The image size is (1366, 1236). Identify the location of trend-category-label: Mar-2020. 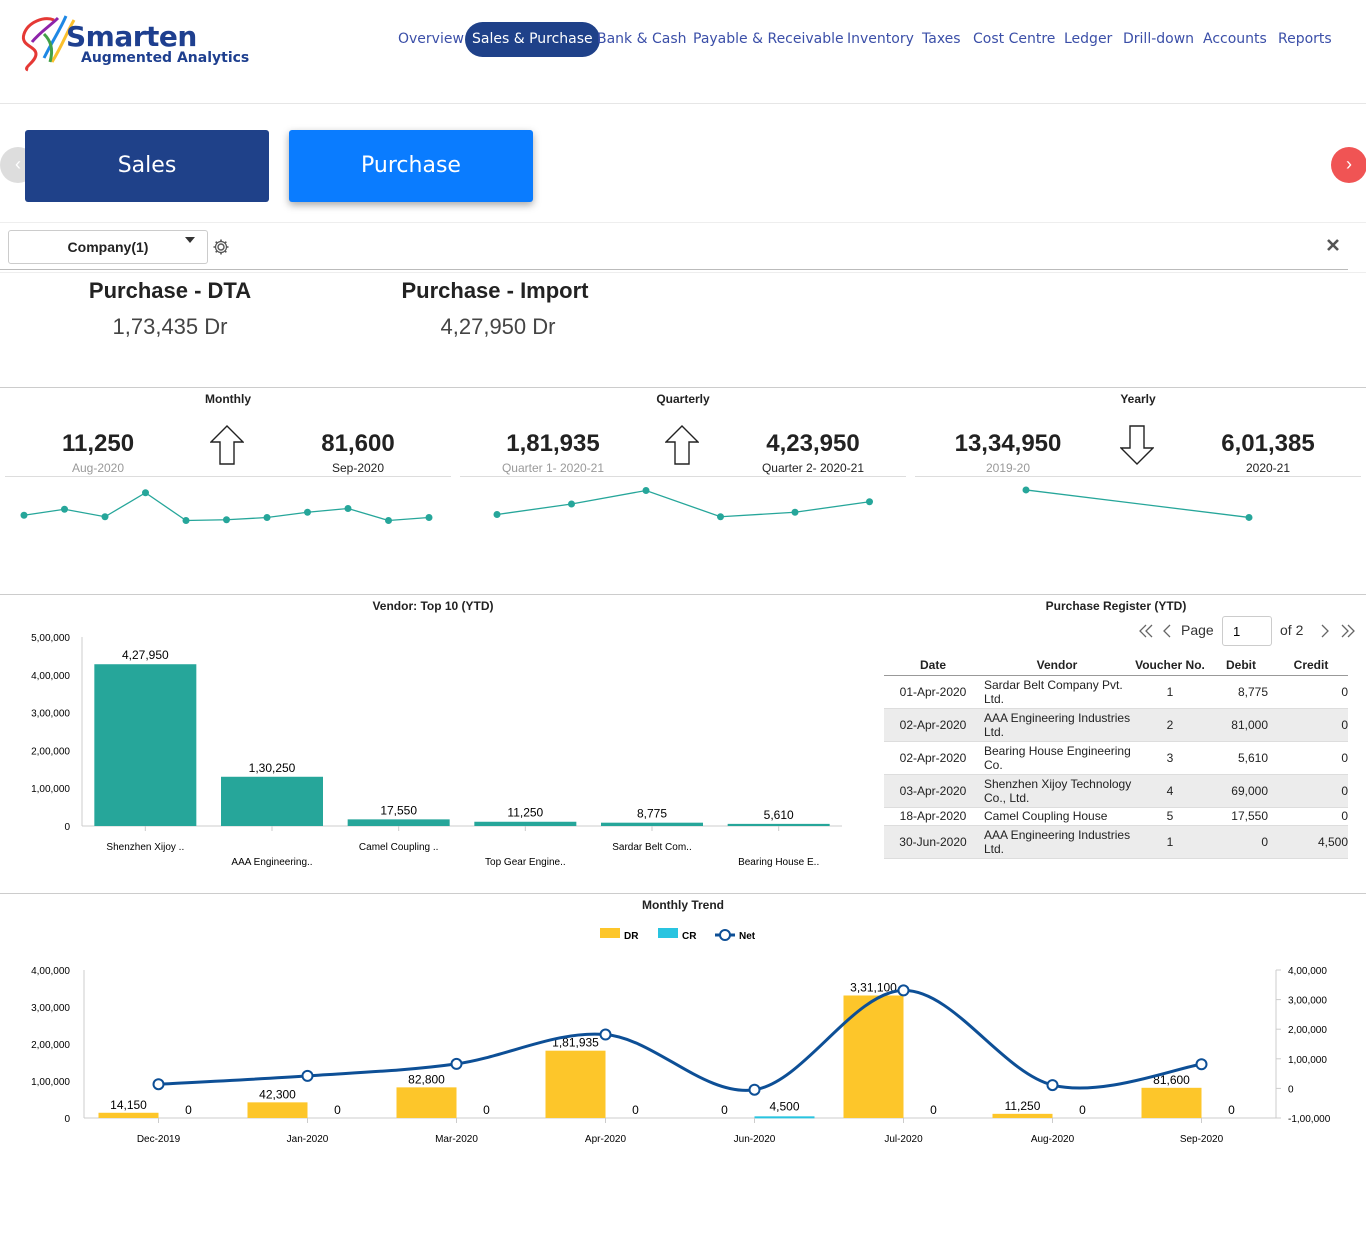
(456, 1139).